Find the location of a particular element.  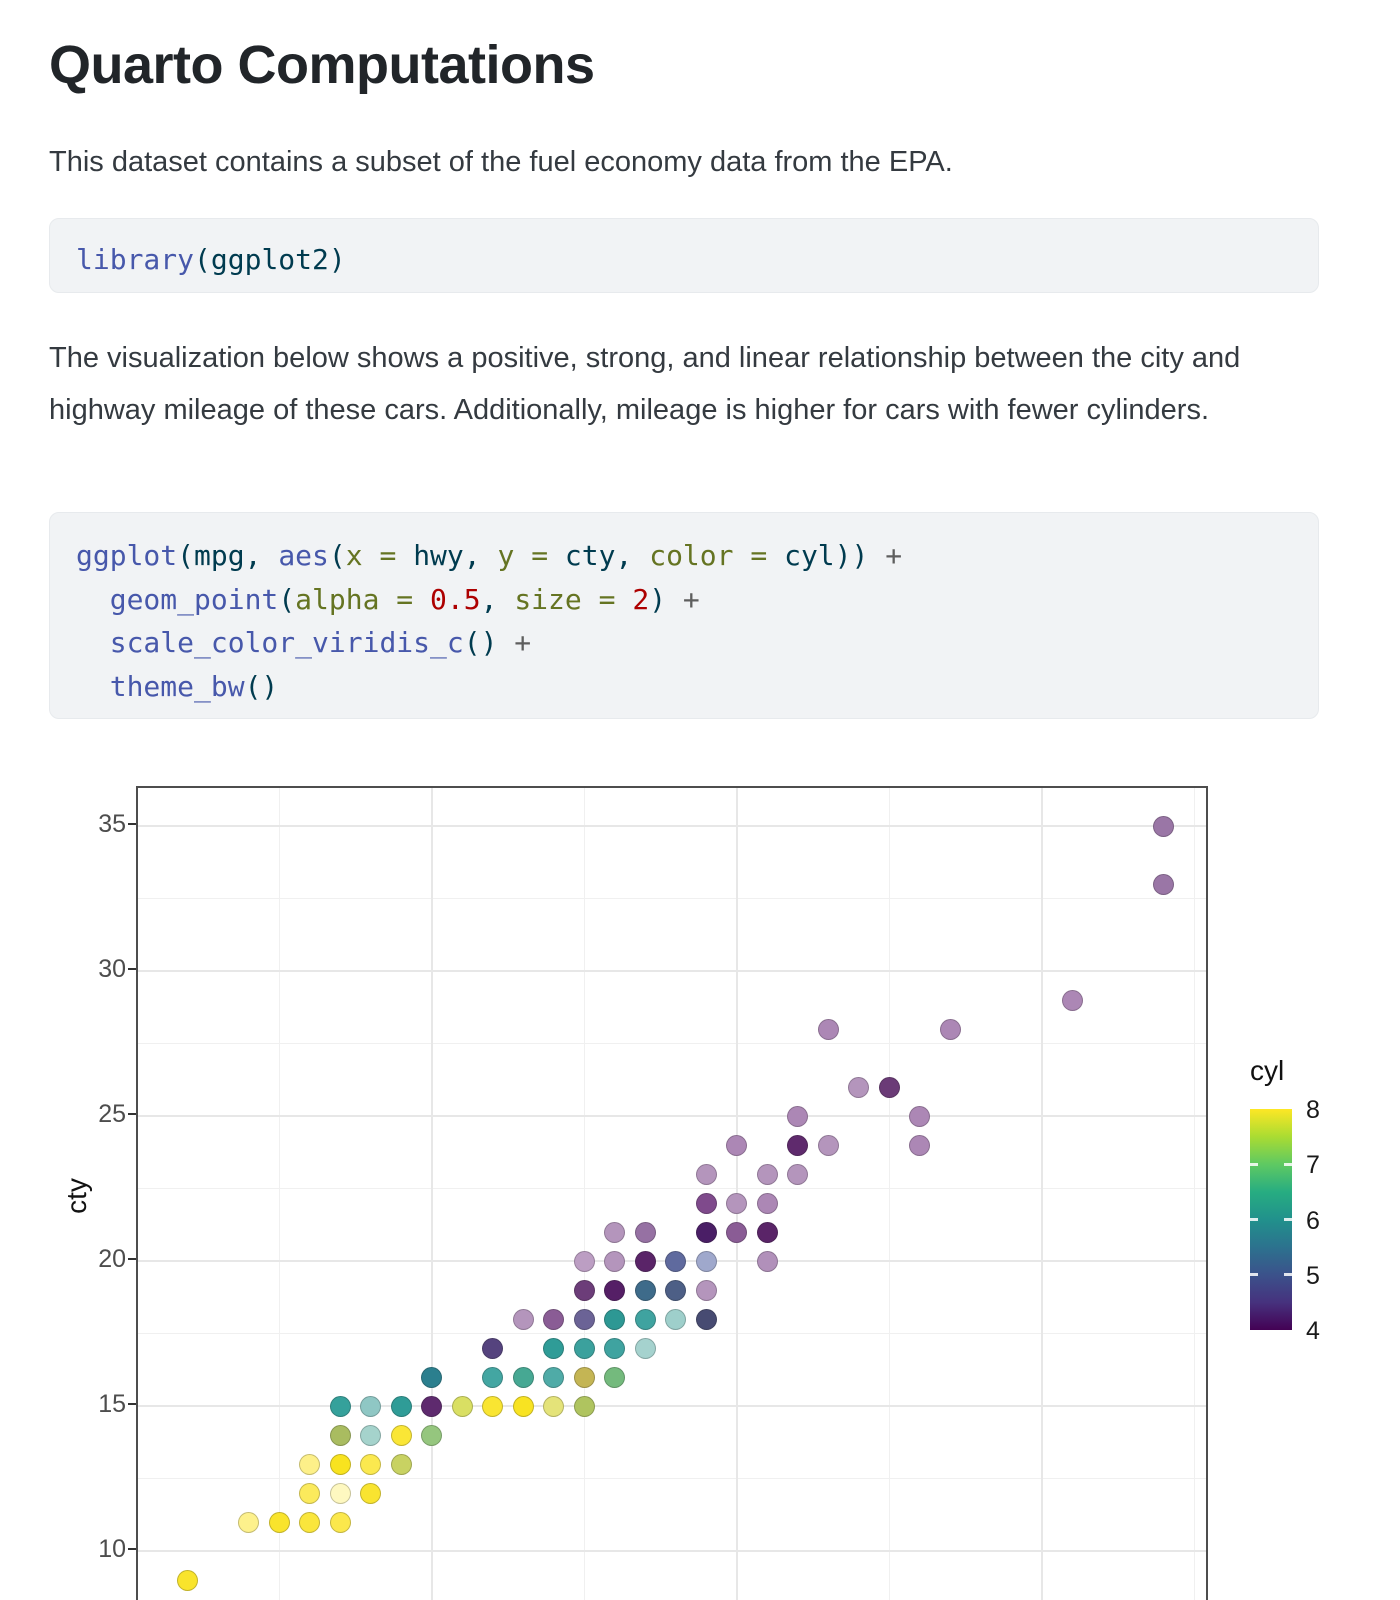

y-tick-label: 15 is located at coordinates (112, 1404).